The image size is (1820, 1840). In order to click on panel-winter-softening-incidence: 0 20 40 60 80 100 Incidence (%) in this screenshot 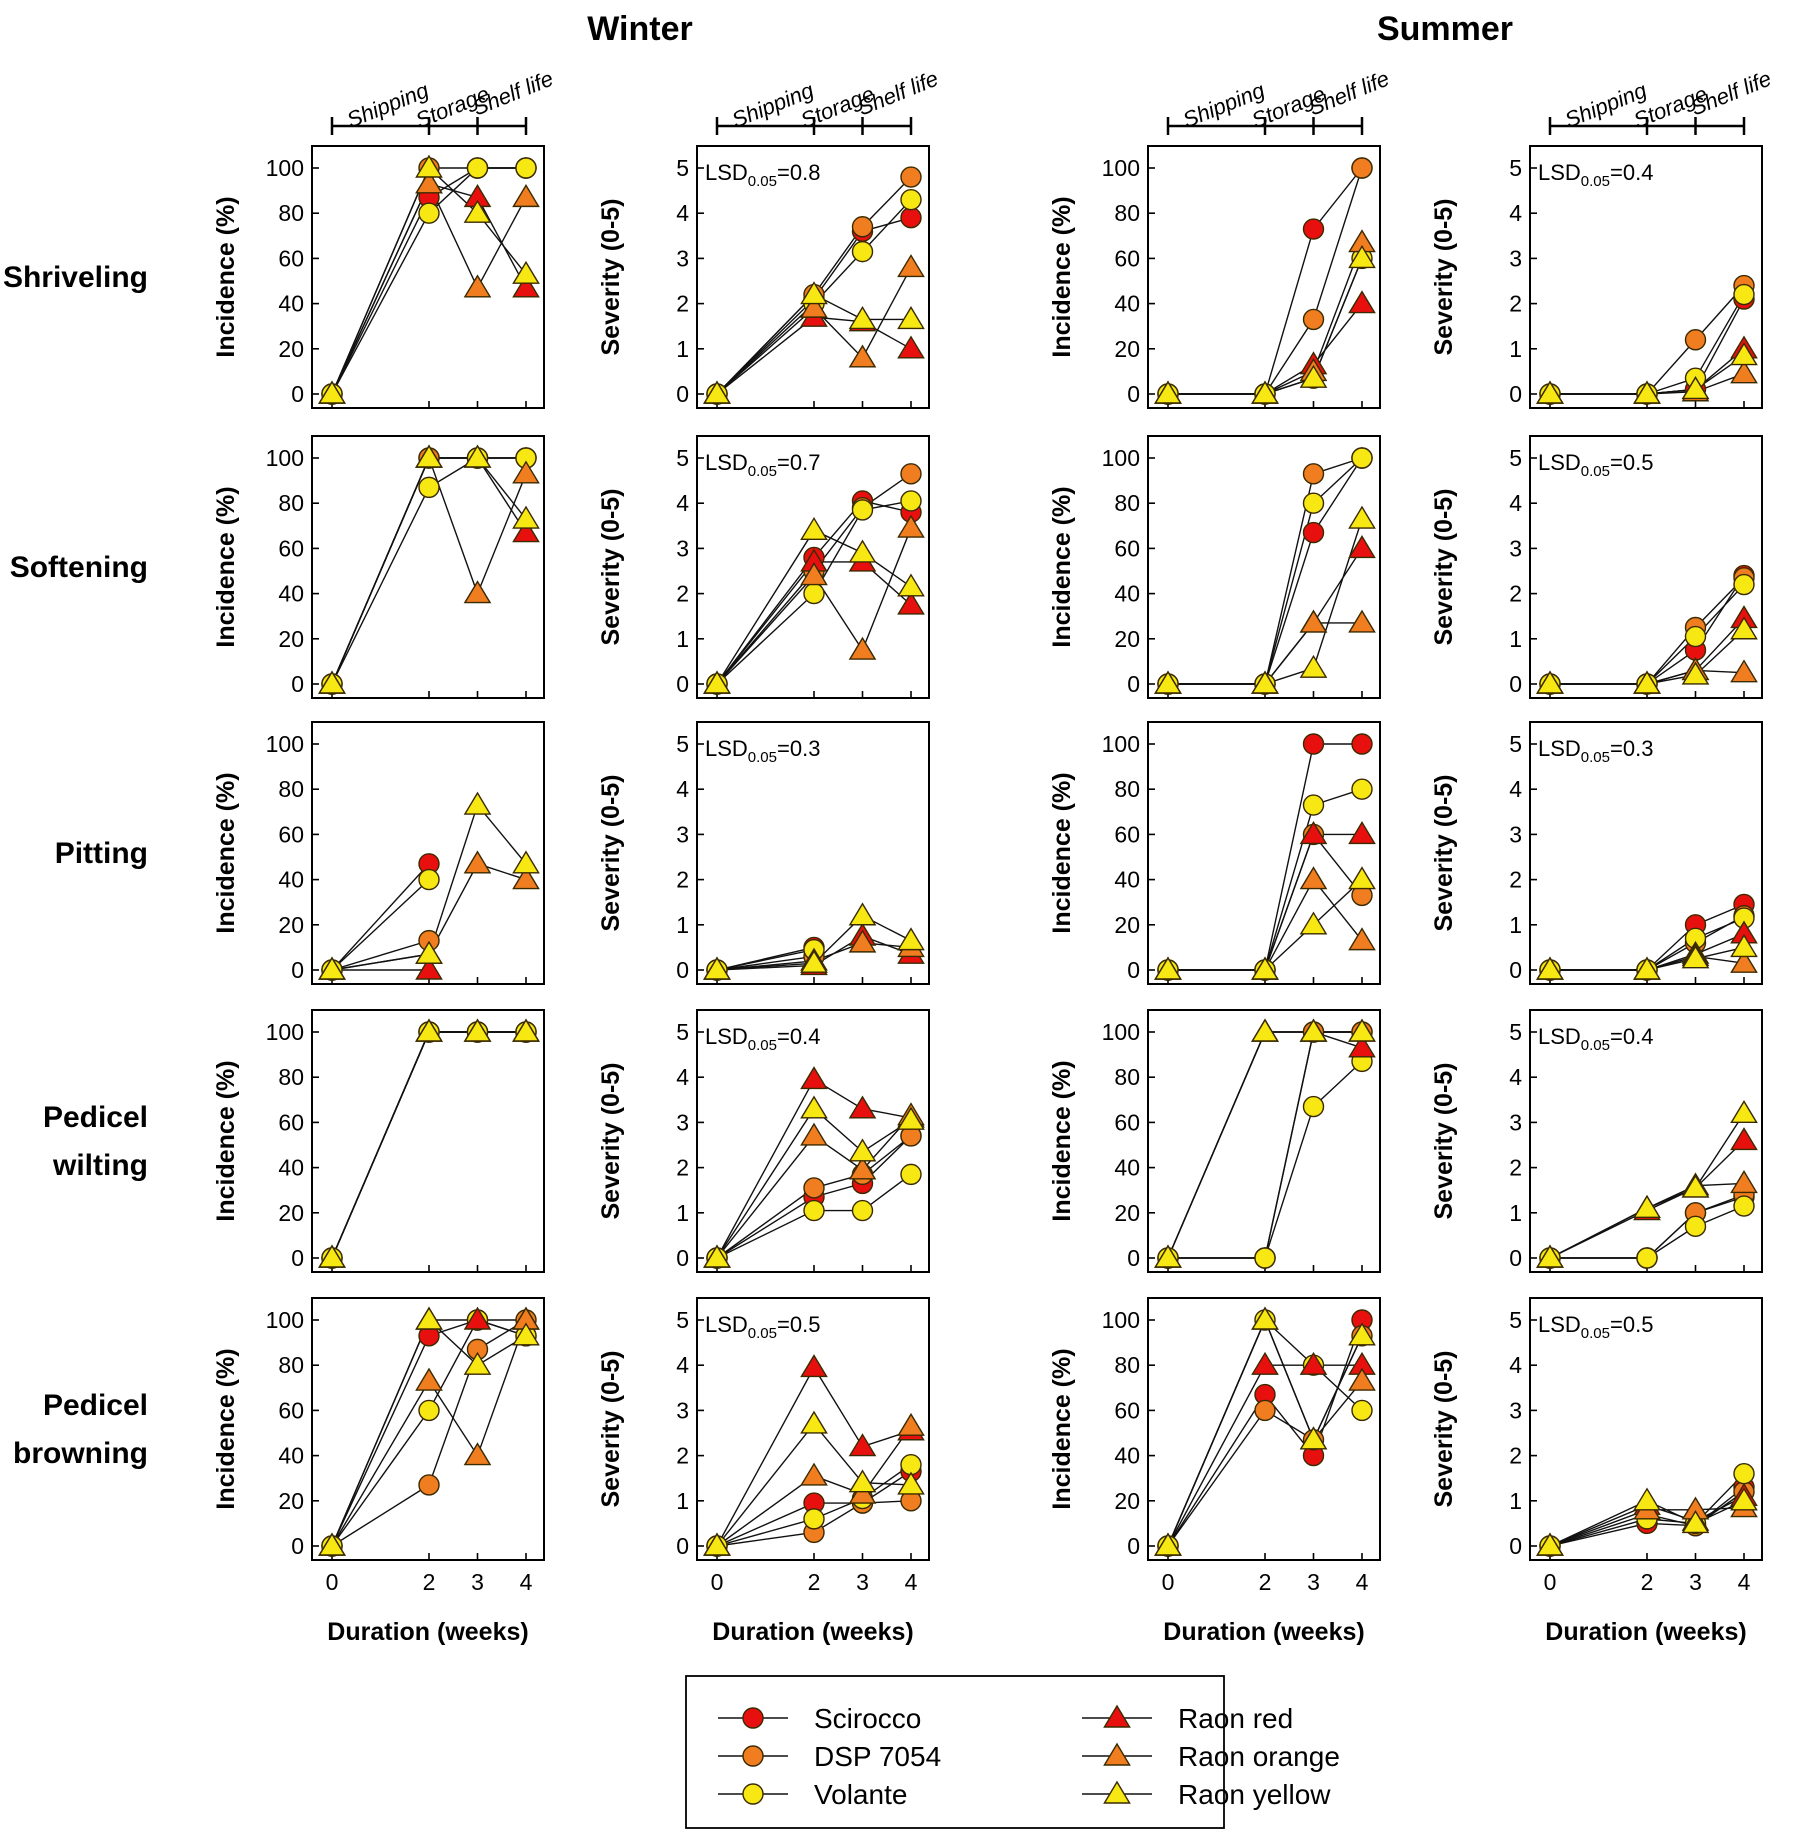, I will do `click(378, 567)`.